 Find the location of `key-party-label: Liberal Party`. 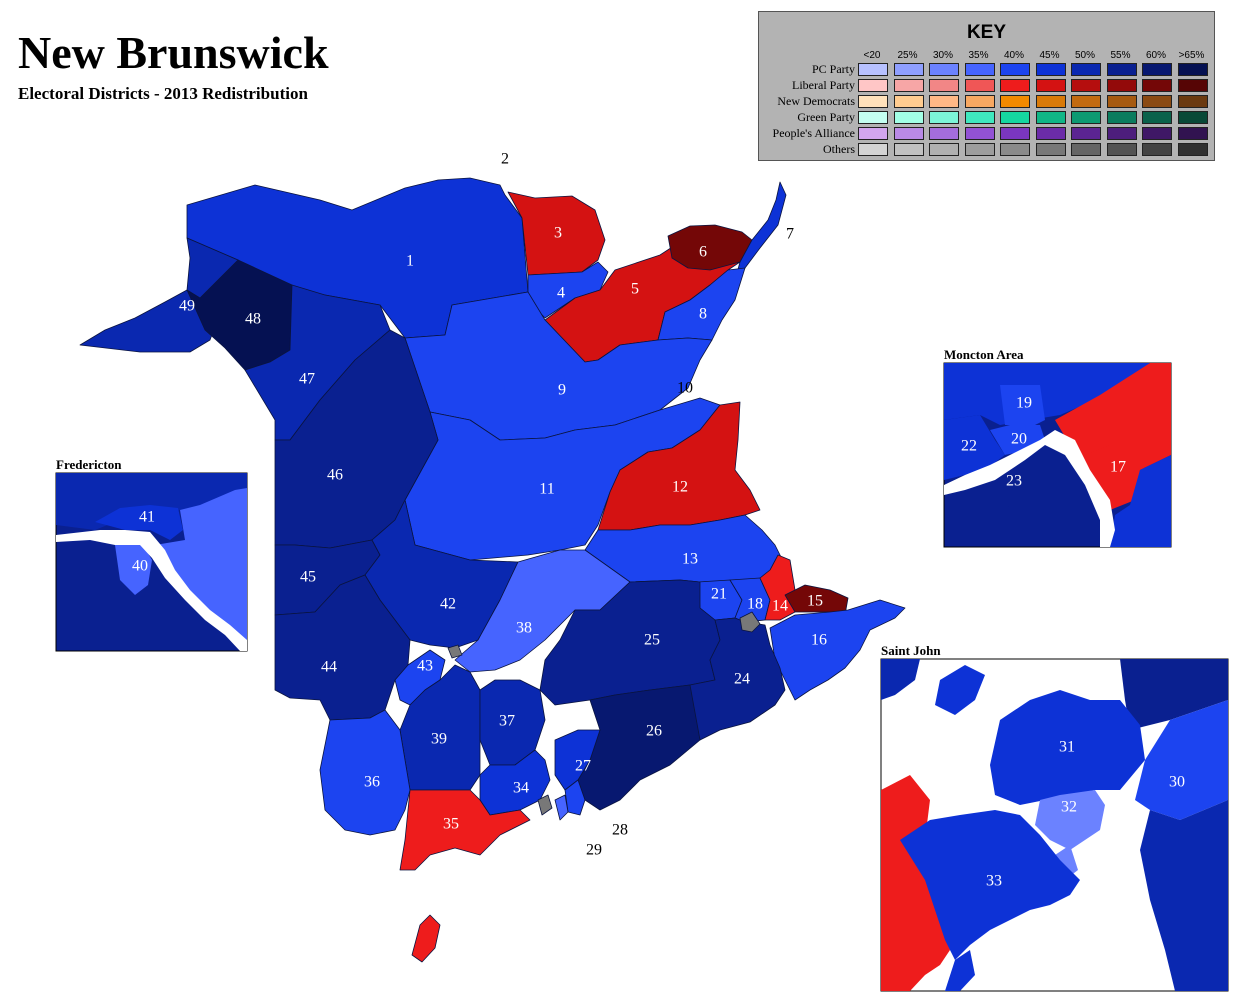

key-party-label: Liberal Party is located at coordinates (823, 85).